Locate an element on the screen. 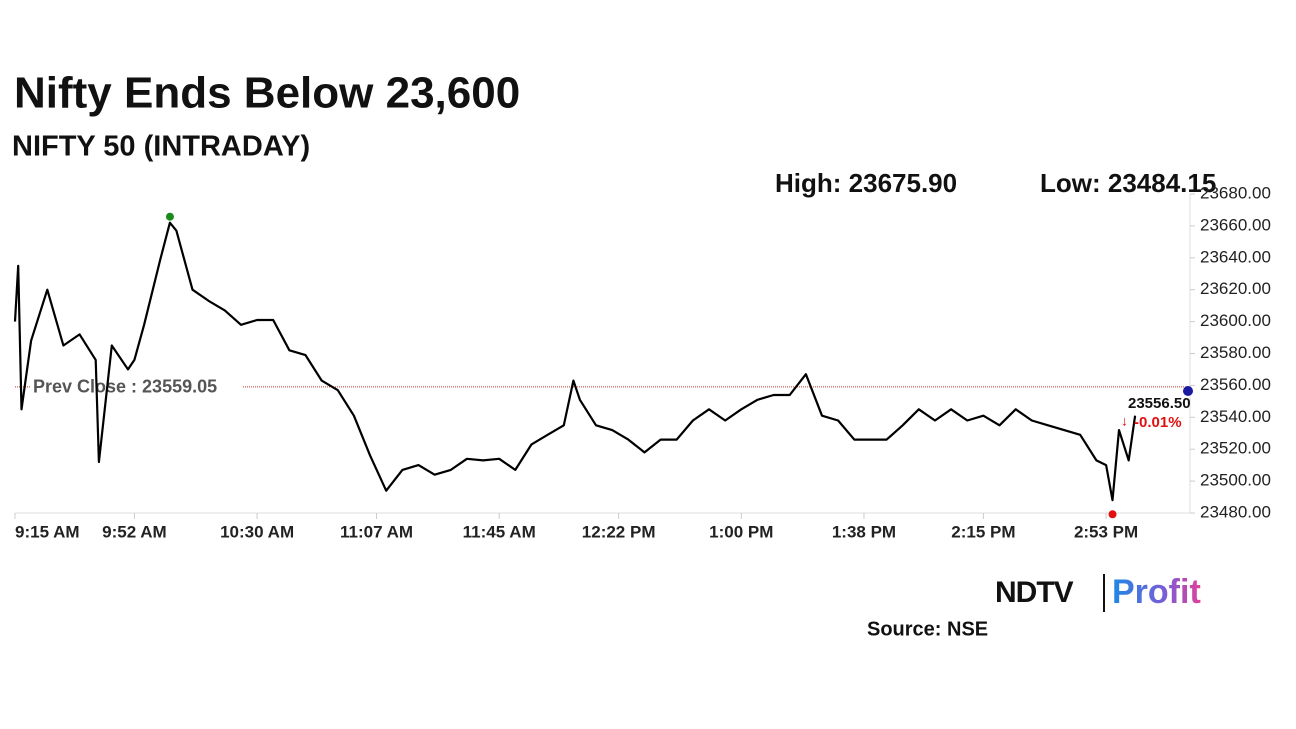 Image resolution: width=1296 pixels, height=729 pixels. y-tick-label: 23580.00 is located at coordinates (1235, 352).